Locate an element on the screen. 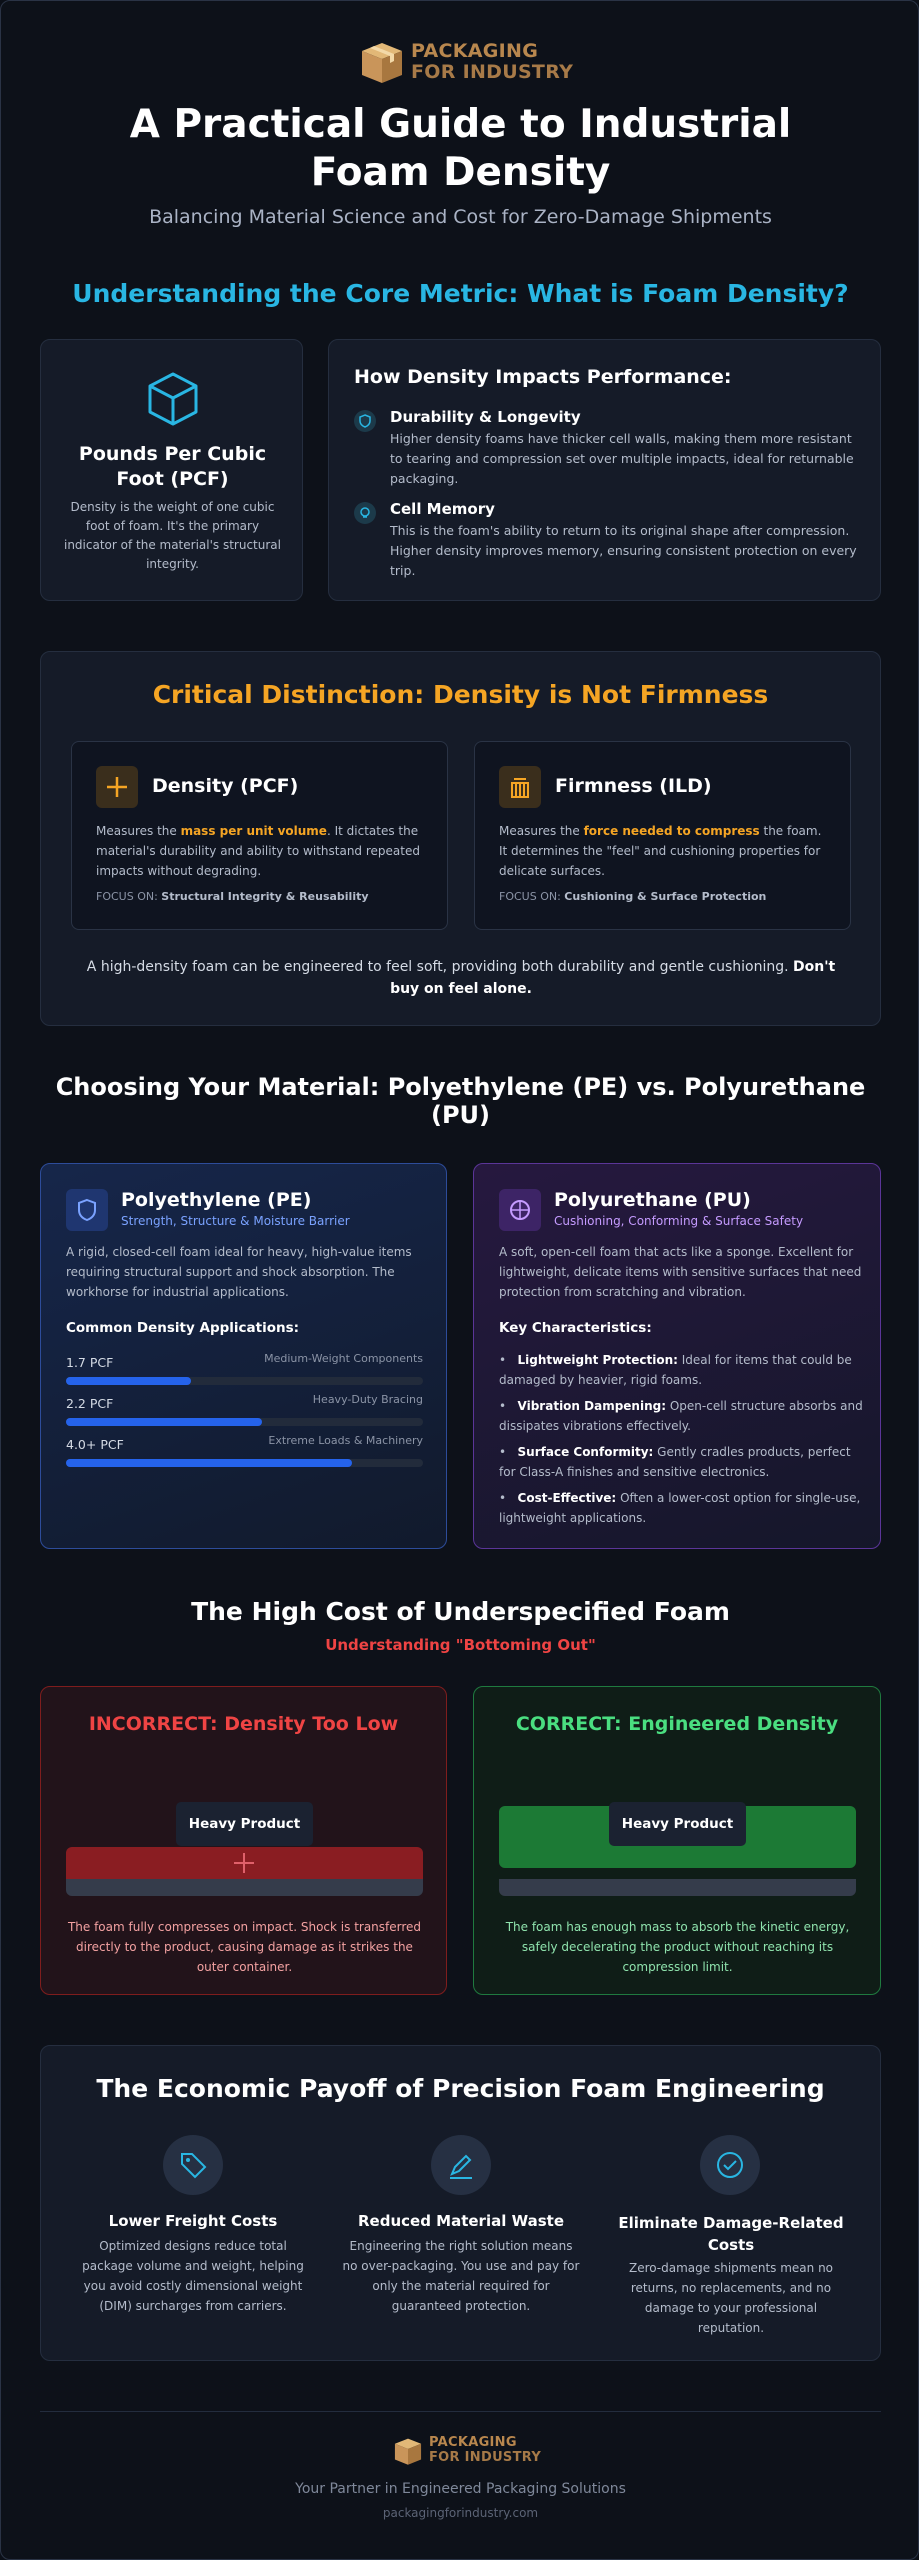  section-heading: The High Cost of Underspecified Foam is located at coordinates (460, 1611).